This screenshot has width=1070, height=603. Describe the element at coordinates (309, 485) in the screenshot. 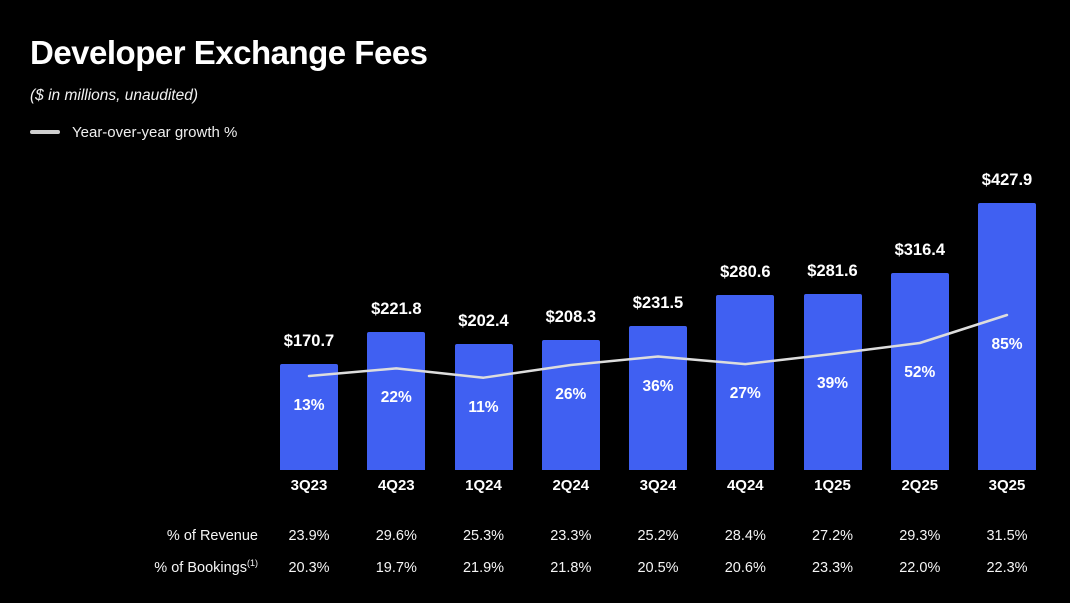

I see `x-axis-label: 3Q23` at that location.